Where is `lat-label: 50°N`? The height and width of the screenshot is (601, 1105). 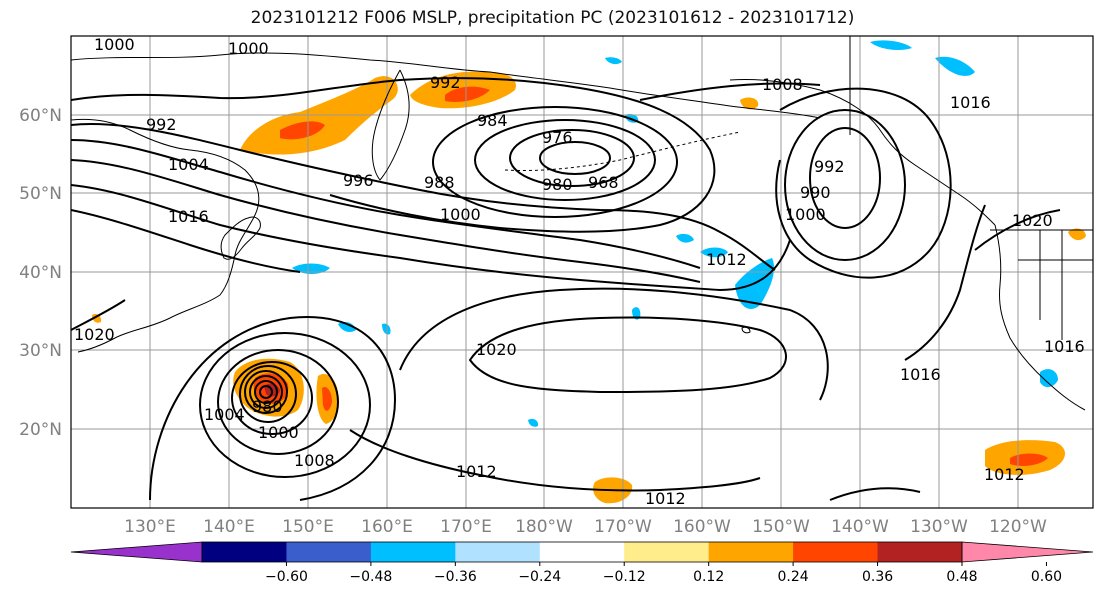 lat-label: 50°N is located at coordinates (40, 194).